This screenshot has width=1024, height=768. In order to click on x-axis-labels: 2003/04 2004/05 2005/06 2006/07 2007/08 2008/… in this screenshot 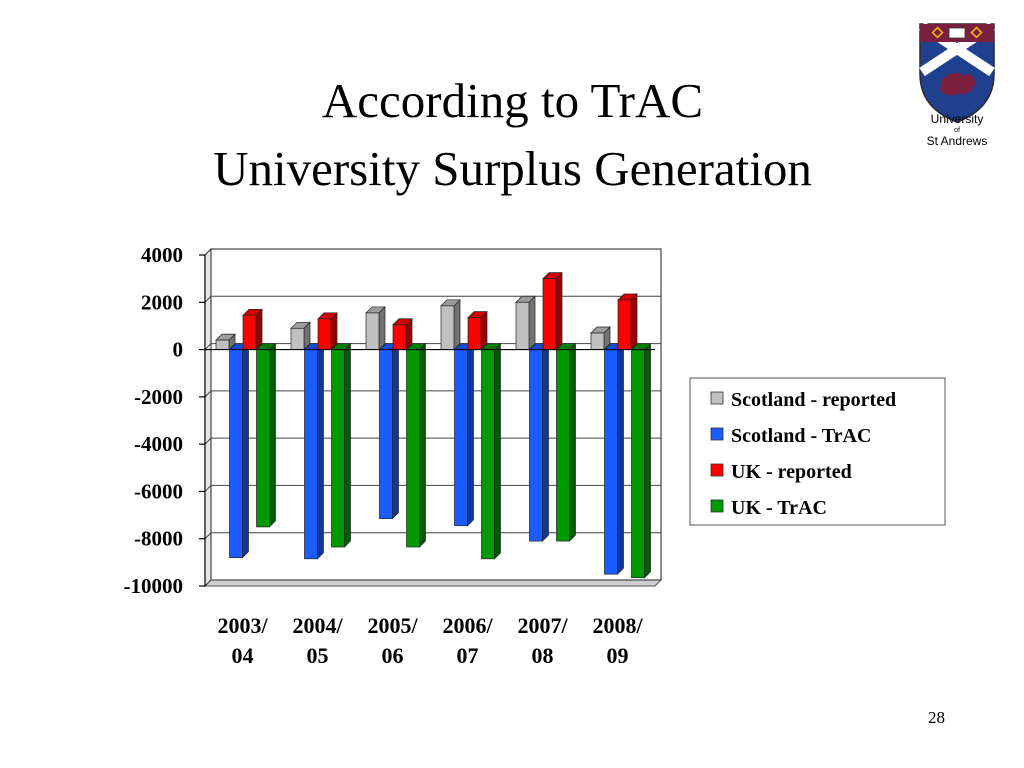, I will do `click(430, 640)`.